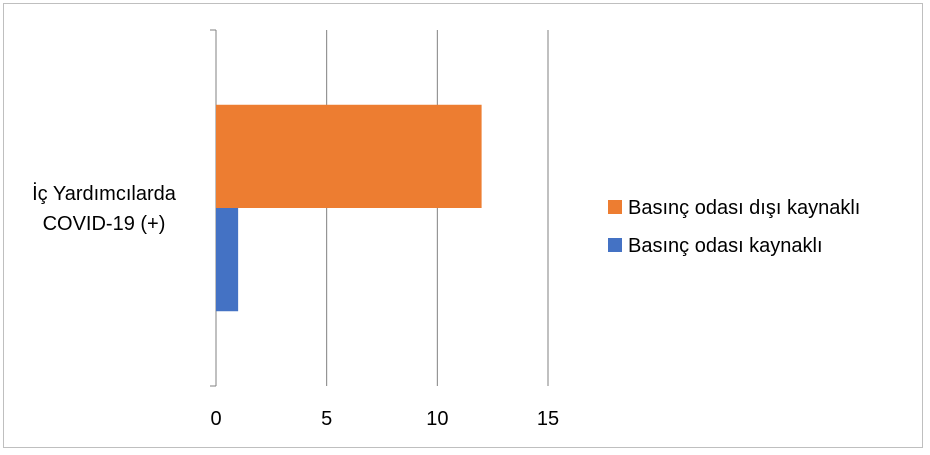  I want to click on category-label: İç Yardımcılarda COVID-19 (+), so click(104, 208).